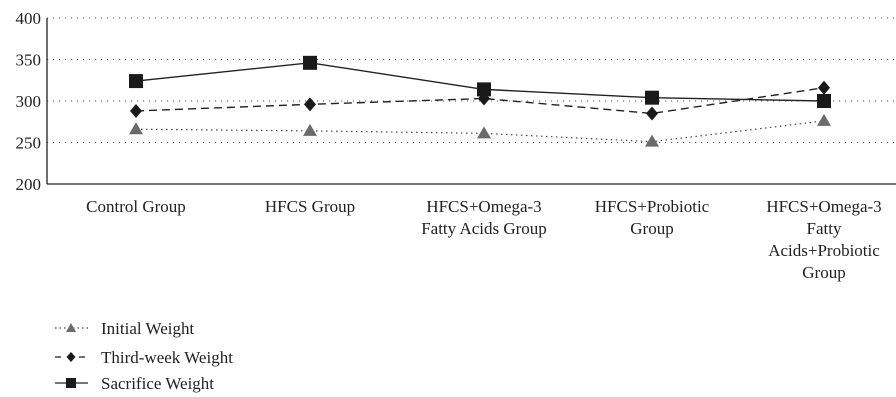  I want to click on legend-item: Third-week Weight, so click(144, 357).